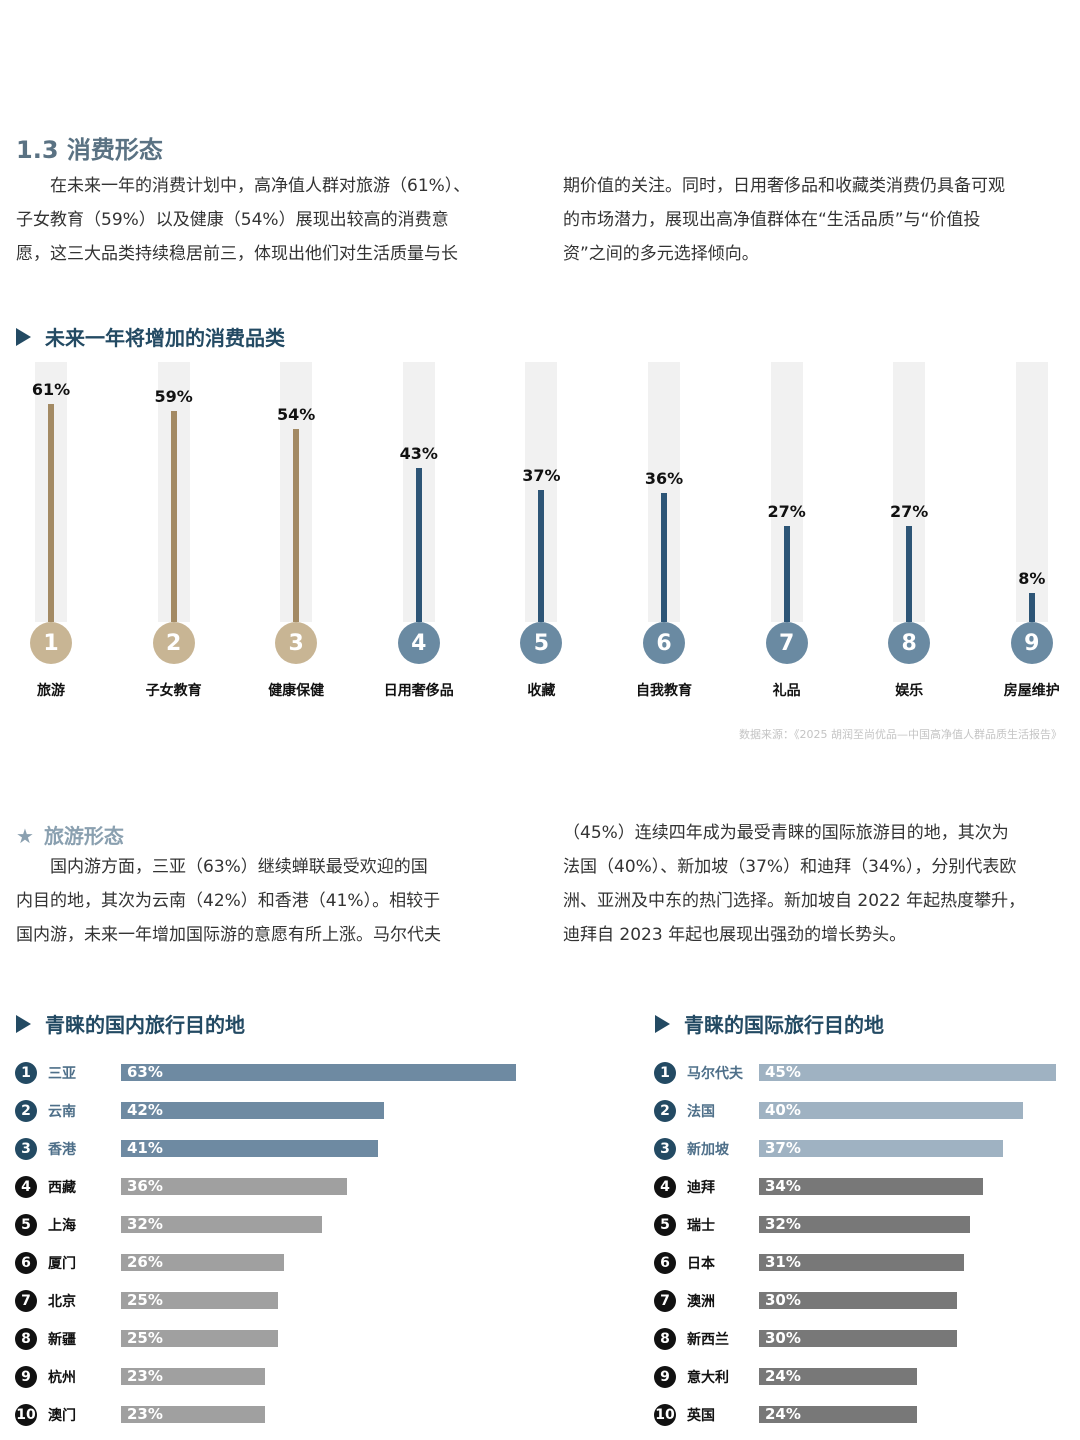  Describe the element at coordinates (541, 643) in the screenshot. I see `chart-rank-circle: 5` at that location.